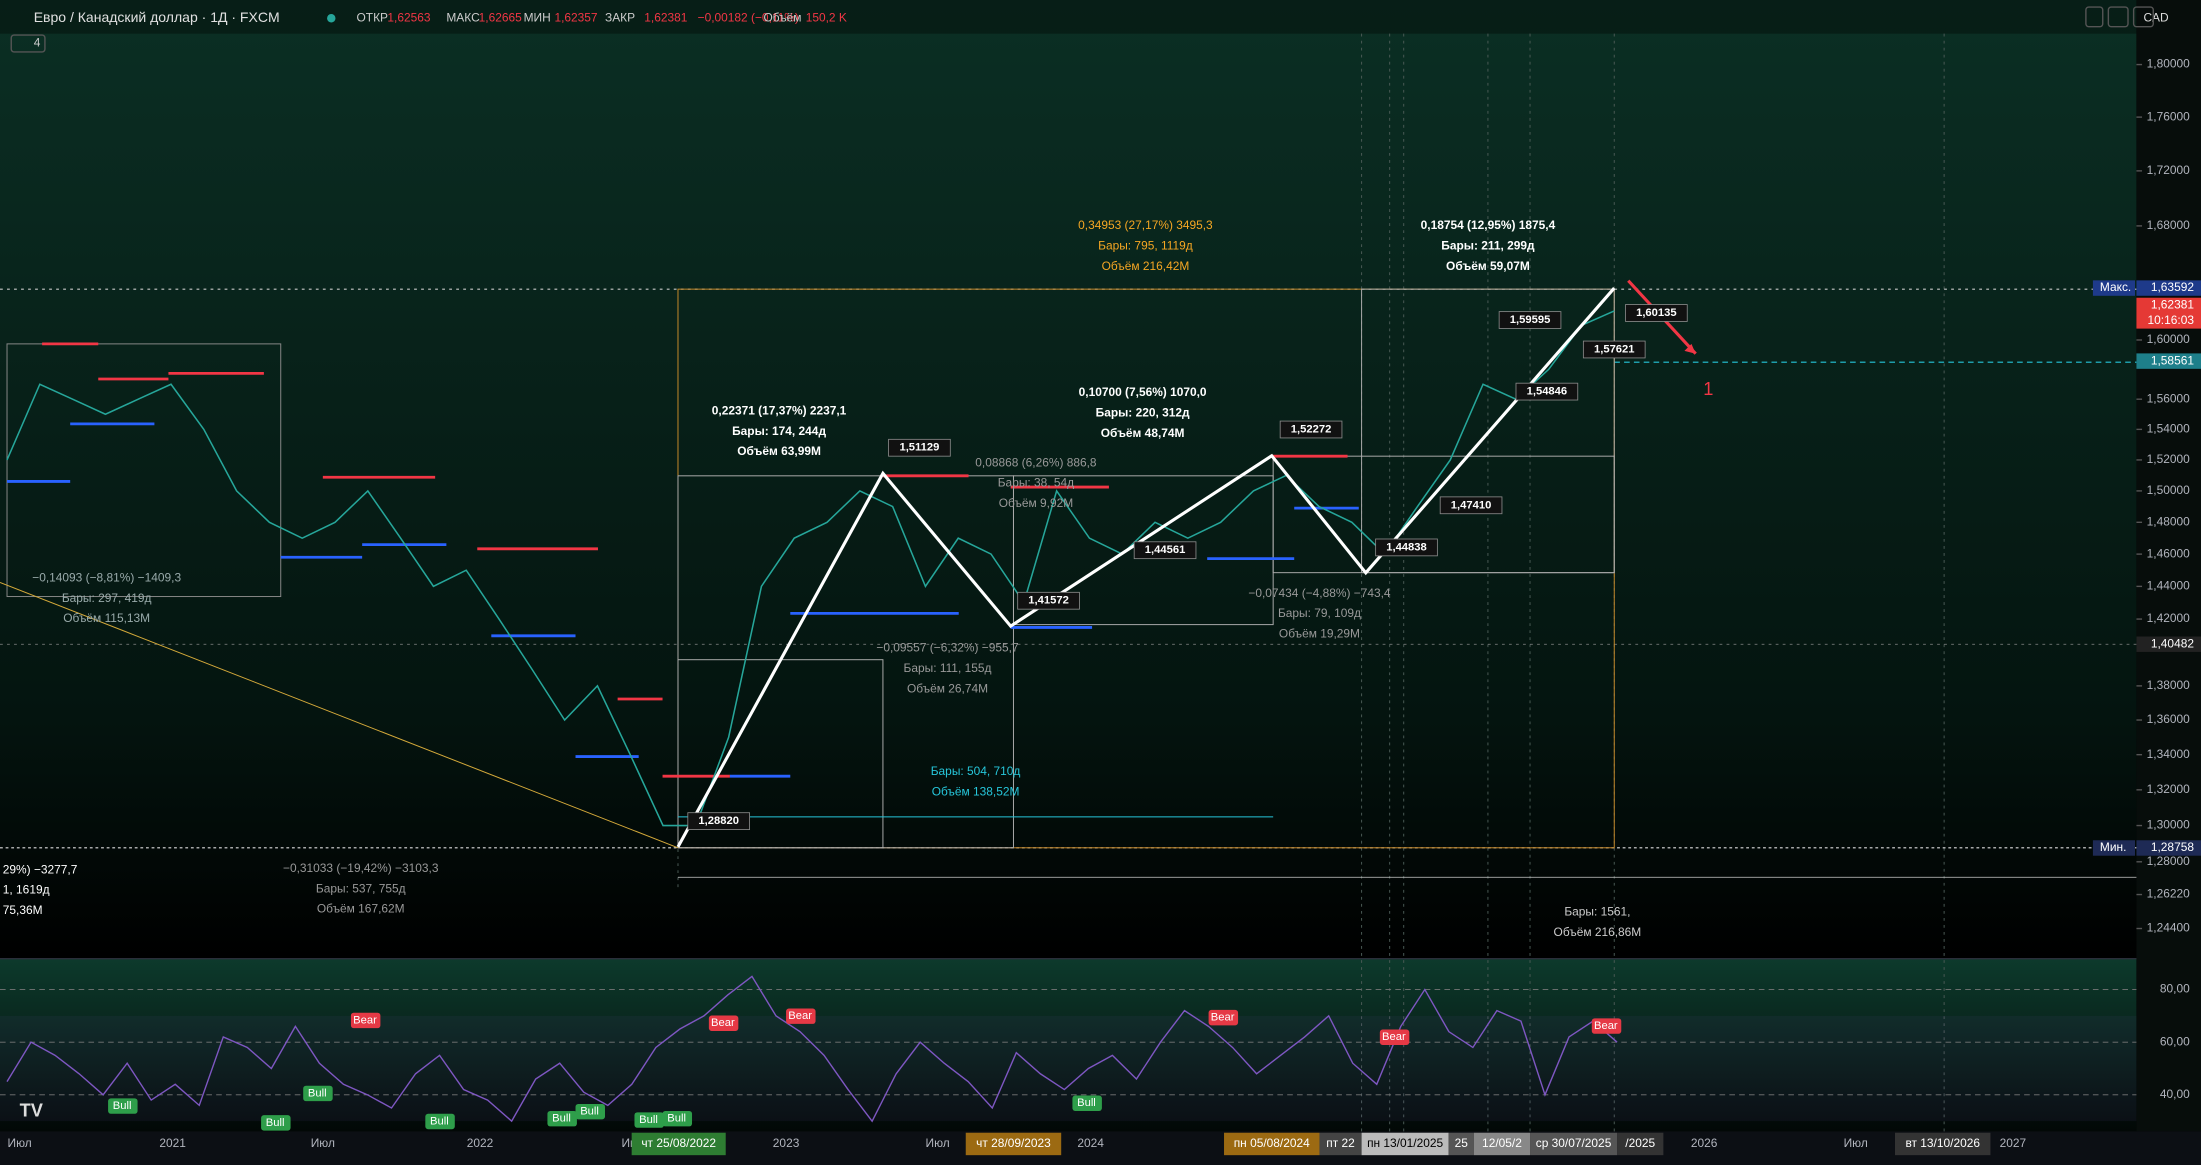 This screenshot has height=1165, width=2201. Describe the element at coordinates (786, 1143) in the screenshot. I see `time-label: 2023` at that location.